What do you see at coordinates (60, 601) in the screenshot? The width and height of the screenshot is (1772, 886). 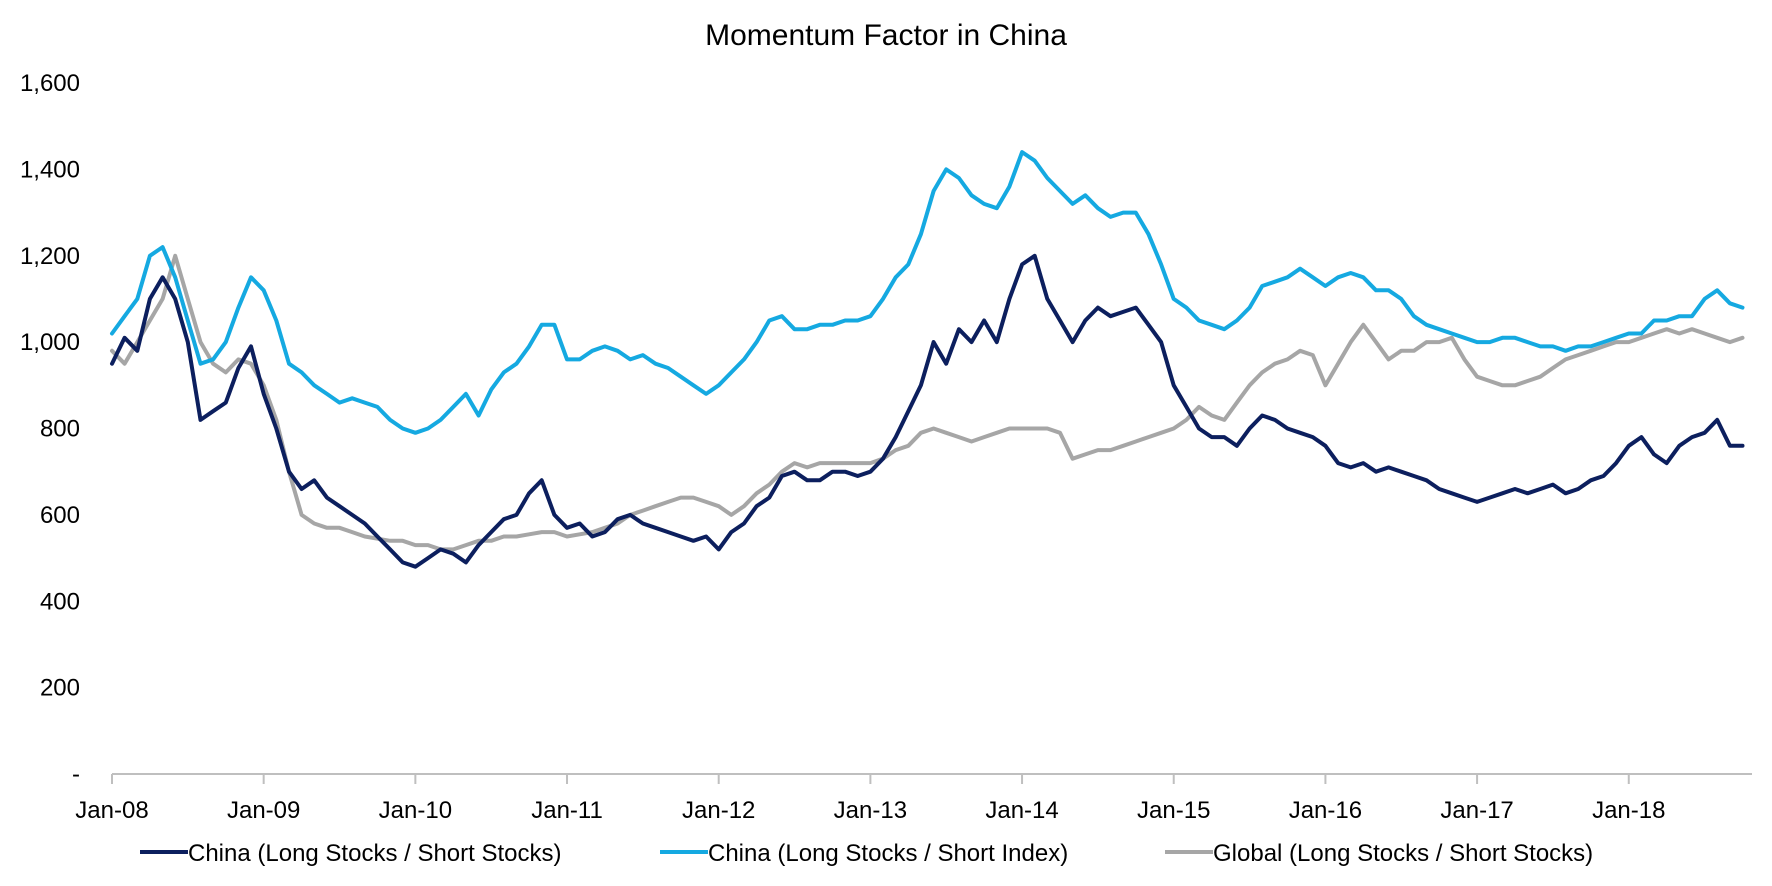 I see `y-tick-label: 400` at bounding box center [60, 601].